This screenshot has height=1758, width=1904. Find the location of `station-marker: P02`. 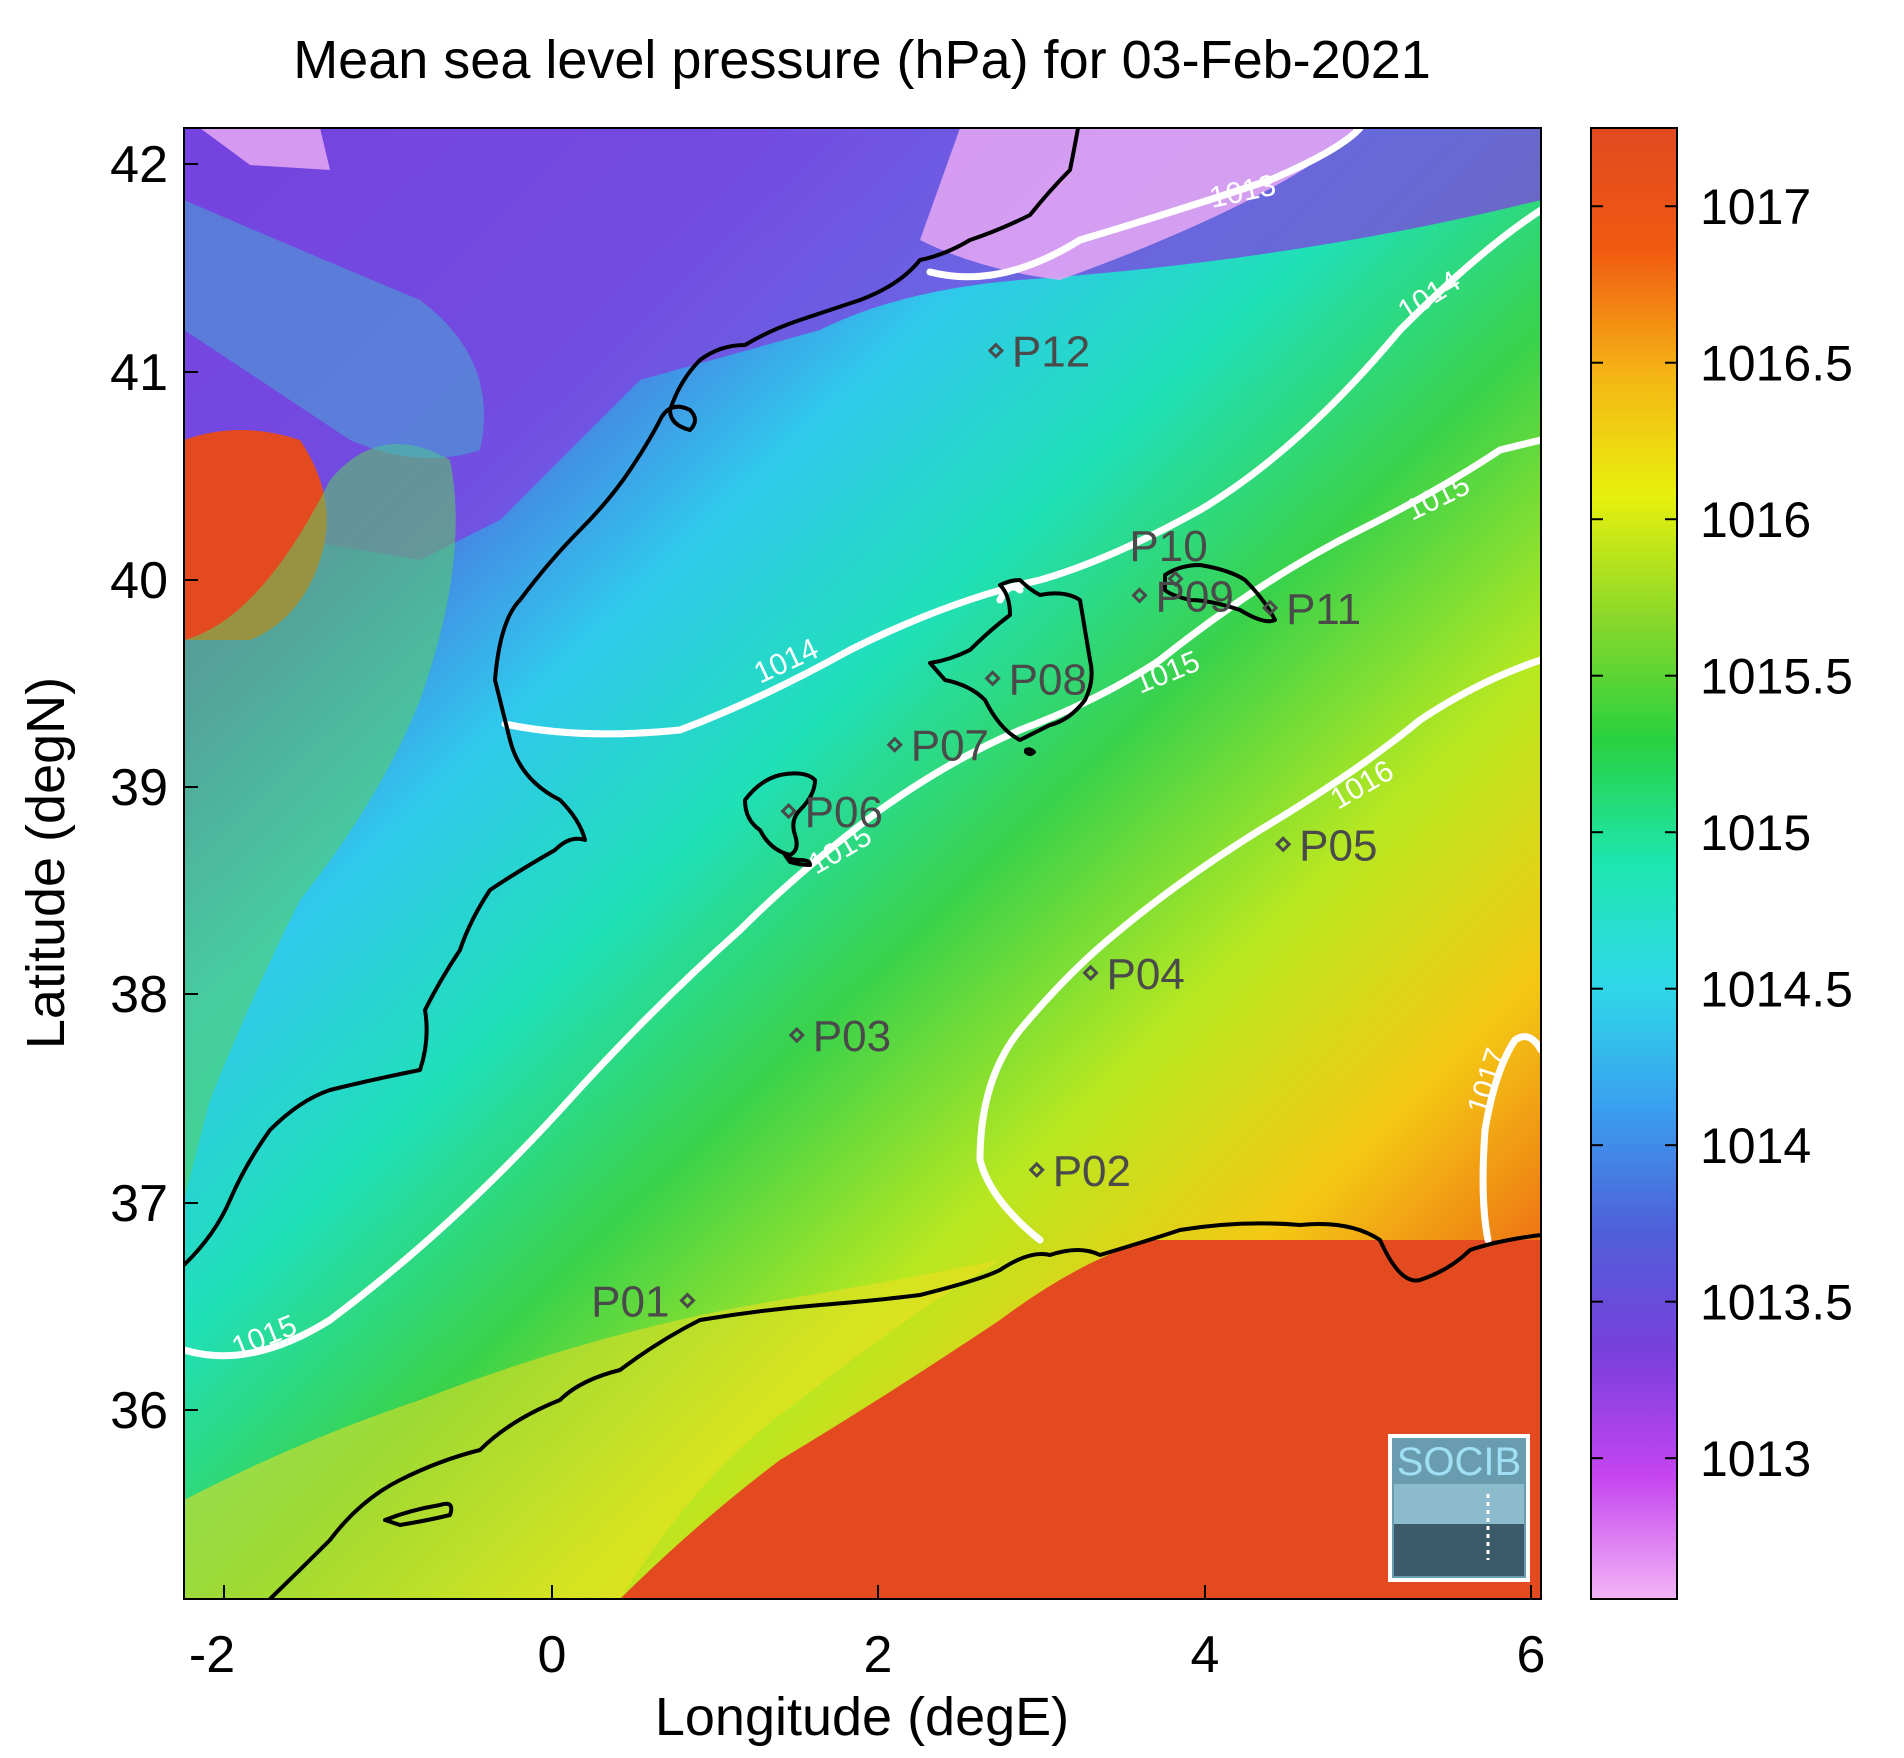

station-marker: P02 is located at coordinates (1079, 1171).